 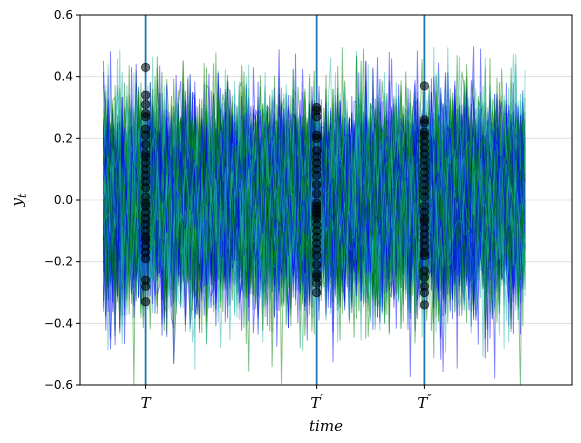 I want to click on y-axis-label: yt, so click(x=18, y=200).